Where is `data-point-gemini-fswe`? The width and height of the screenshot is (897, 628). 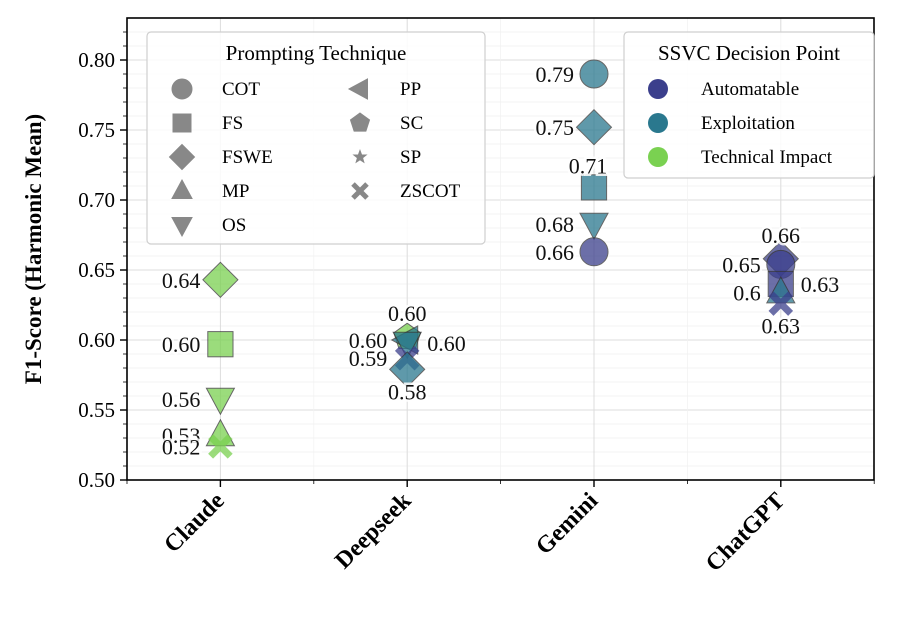
data-point-gemini-fswe is located at coordinates (594, 127).